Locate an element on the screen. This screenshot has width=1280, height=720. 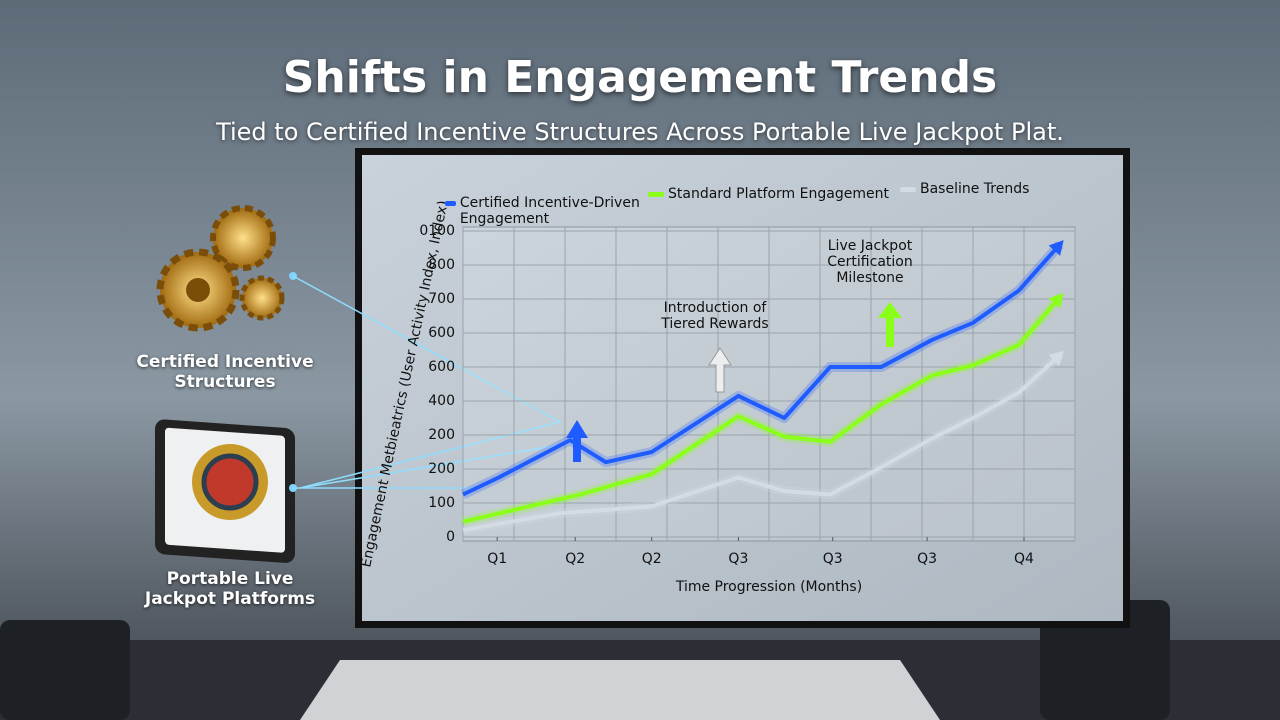
legend-entry: Certified Incentive-Driven Engagement is located at coordinates (545, 211).